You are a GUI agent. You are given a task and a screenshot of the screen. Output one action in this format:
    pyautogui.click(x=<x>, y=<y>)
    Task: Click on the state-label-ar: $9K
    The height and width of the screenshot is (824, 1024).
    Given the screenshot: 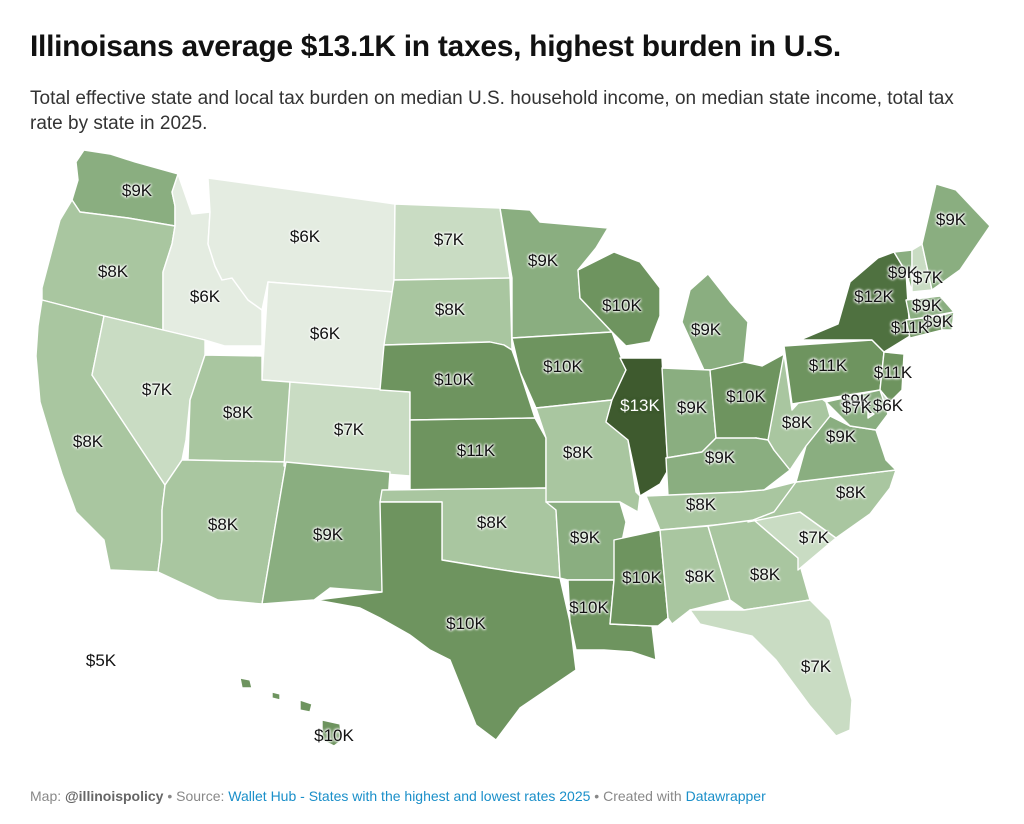 What is the action you would take?
    pyautogui.click(x=585, y=537)
    